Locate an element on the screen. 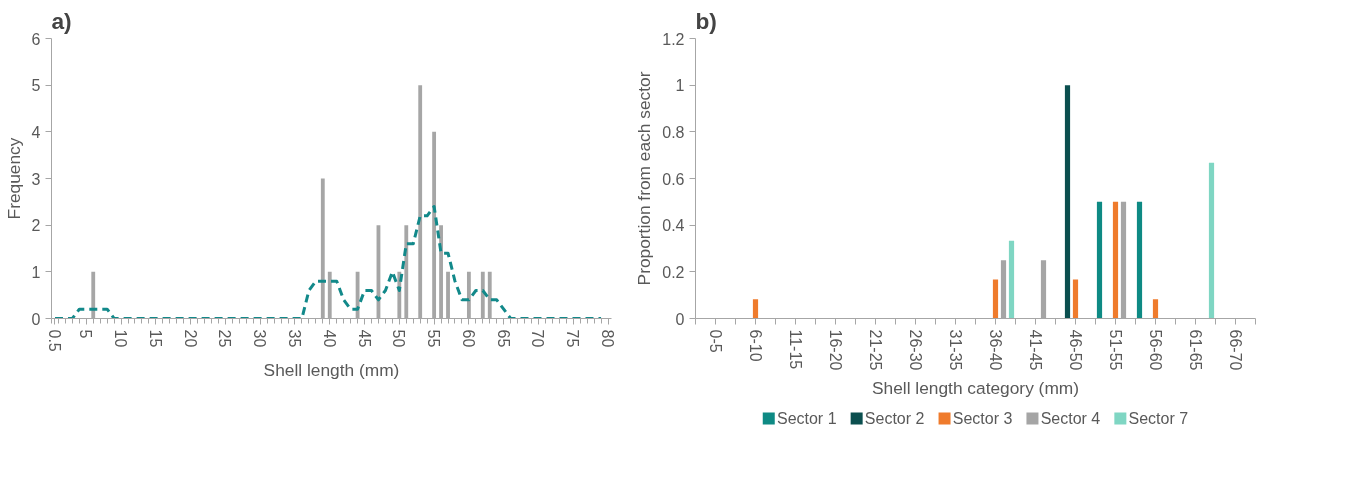  x-tick-label: 70 is located at coordinates (538, 338).